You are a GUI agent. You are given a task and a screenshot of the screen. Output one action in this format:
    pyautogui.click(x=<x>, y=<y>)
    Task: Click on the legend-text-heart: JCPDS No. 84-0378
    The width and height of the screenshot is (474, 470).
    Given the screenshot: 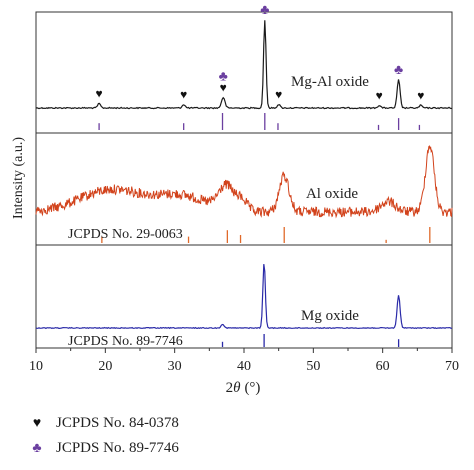 What is the action you would take?
    pyautogui.click(x=117, y=423)
    